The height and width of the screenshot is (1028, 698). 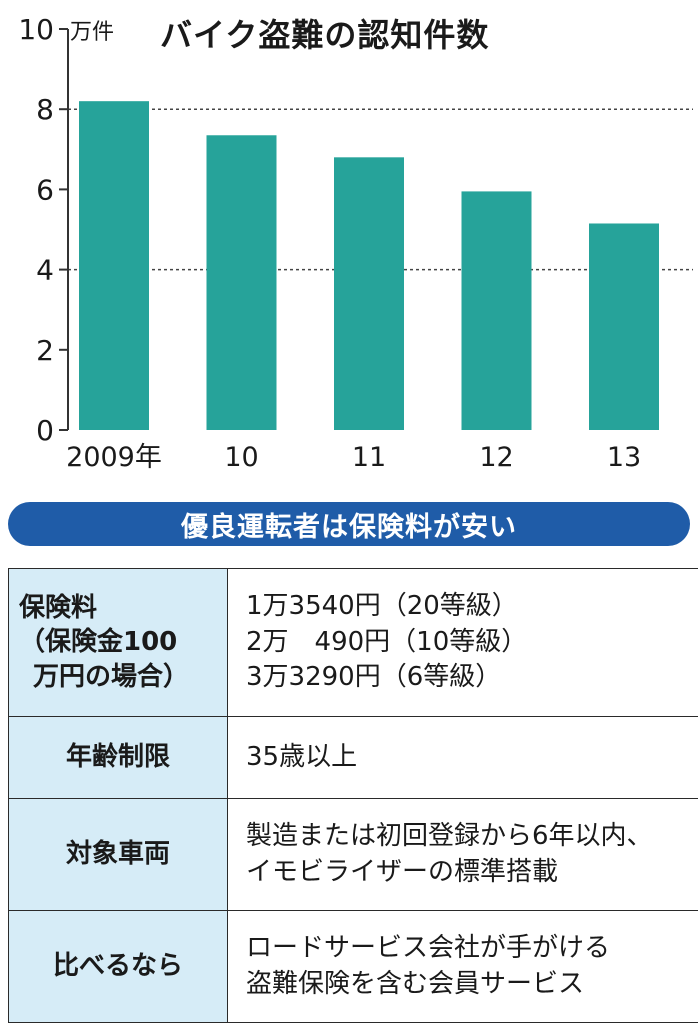 I want to click on row-value-compare: ロードサービス会社が手がける 盗難保険を含む会員サービス, so click(x=462, y=966).